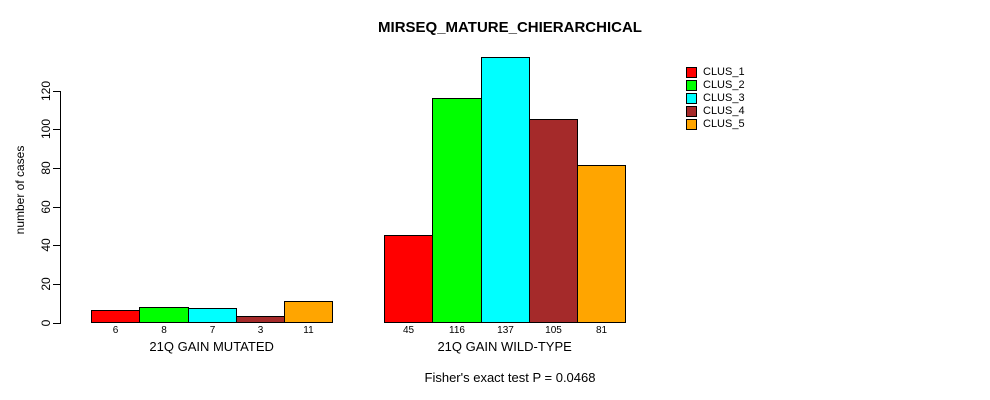 Image resolution: width=990 pixels, height=400 pixels. What do you see at coordinates (46, 91) in the screenshot?
I see `y-tick-label: 120` at bounding box center [46, 91].